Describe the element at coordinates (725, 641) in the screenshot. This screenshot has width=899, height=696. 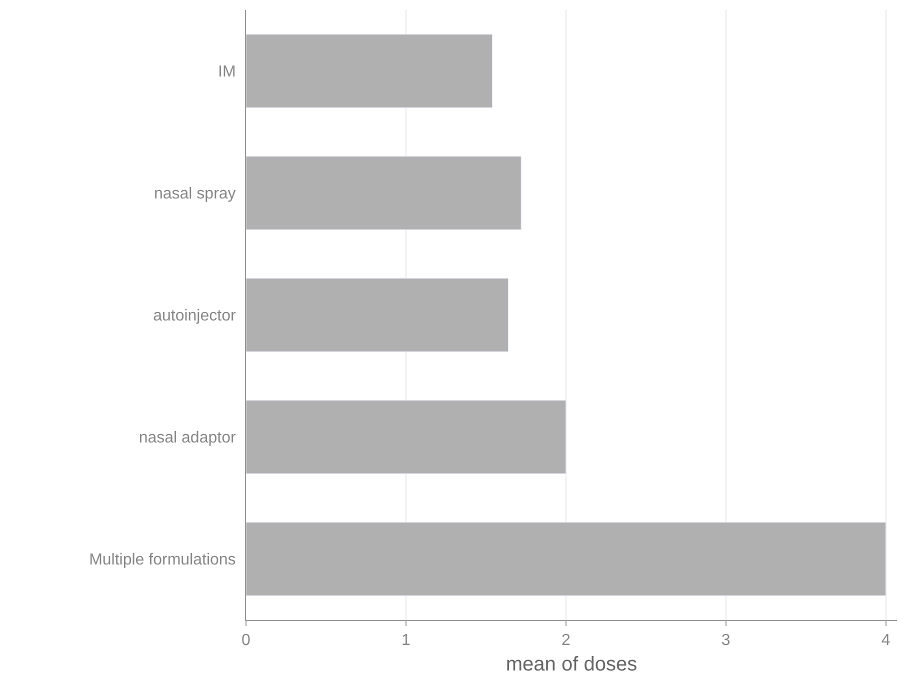
I see `x-tick-label: 3` at that location.